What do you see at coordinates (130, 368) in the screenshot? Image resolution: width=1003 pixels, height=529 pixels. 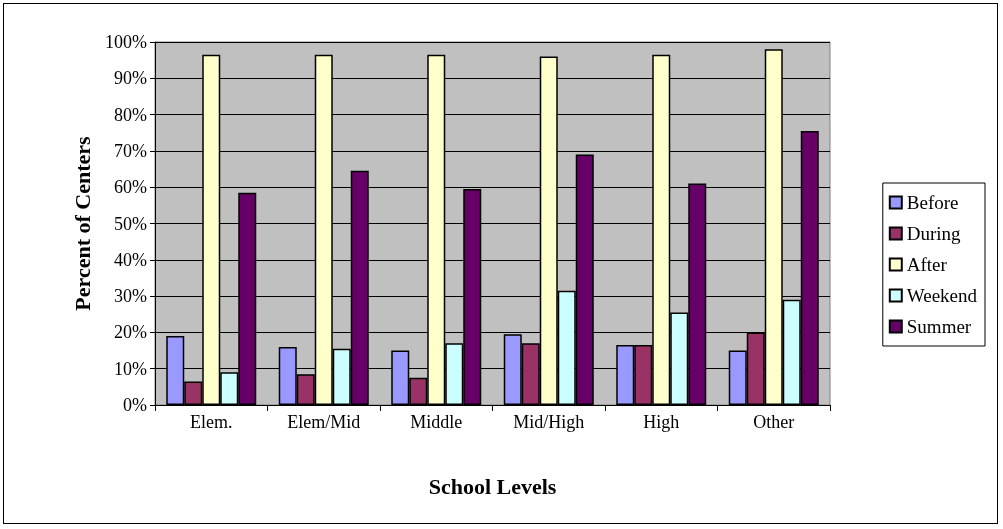 I see `y-tick-label: 10%` at bounding box center [130, 368].